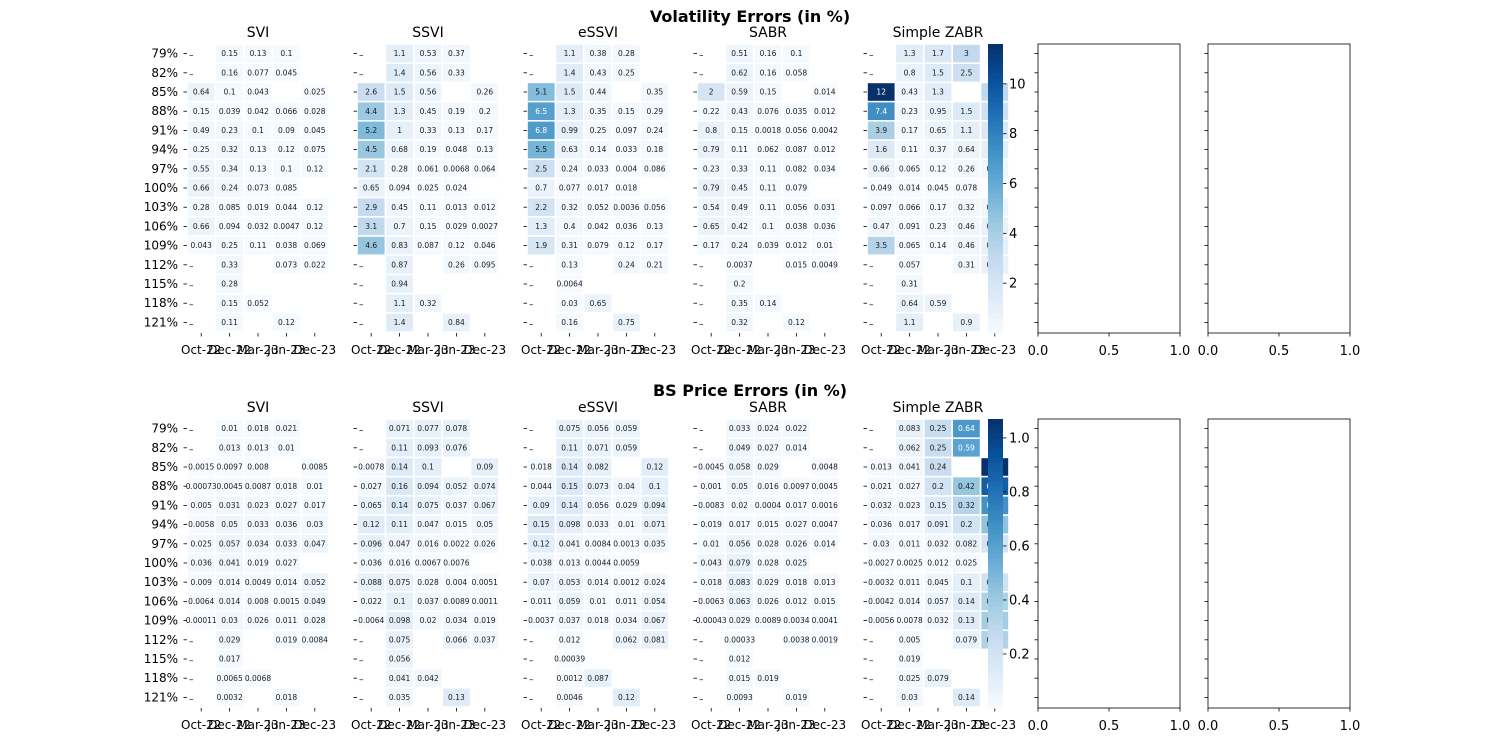 Image resolution: width=1500 pixels, height=750 pixels. Describe the element at coordinates (768, 486) in the screenshot. I see `chart-2-panel-4-cell-label: 0.016` at that location.